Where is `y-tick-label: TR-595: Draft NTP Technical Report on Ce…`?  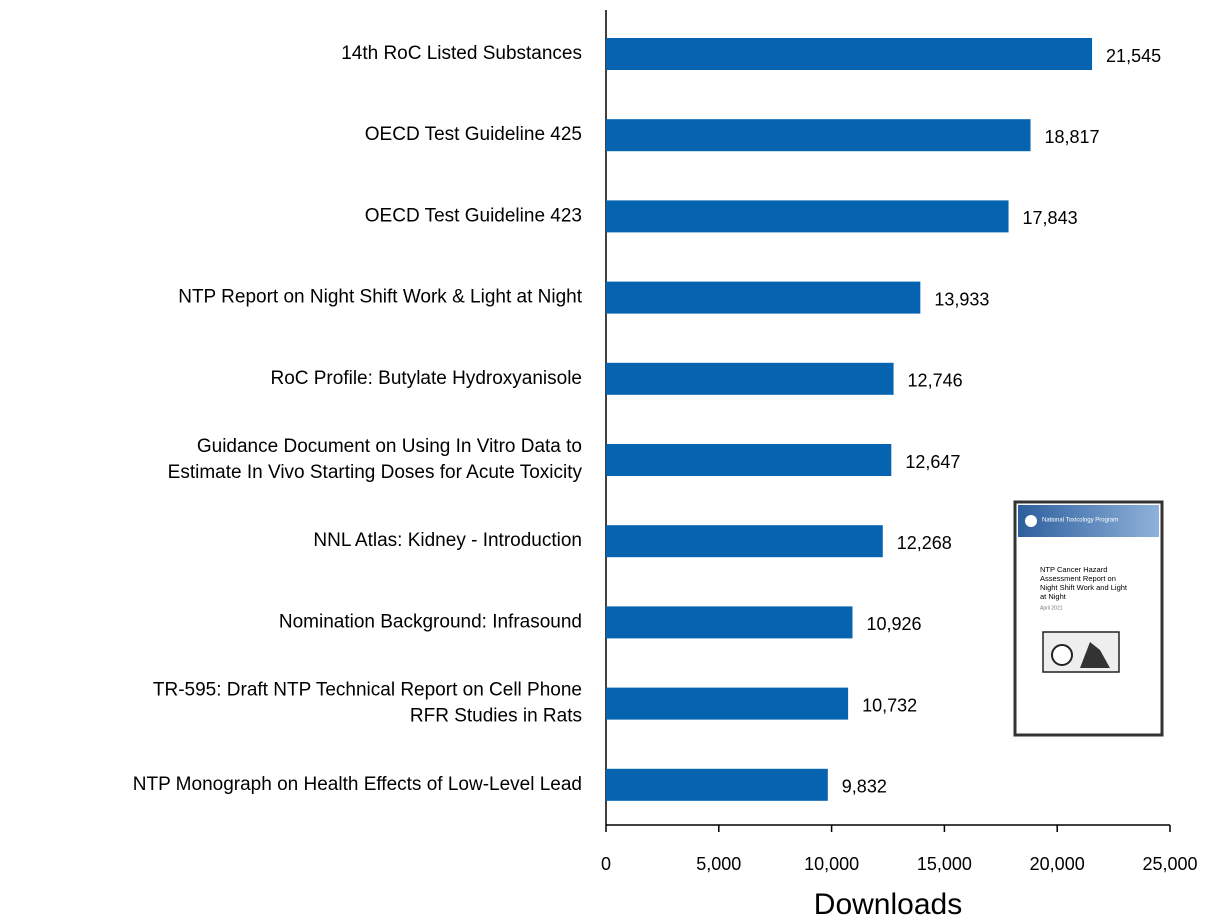 y-tick-label: TR-595: Draft NTP Technical Report on Ce… is located at coordinates (367, 690).